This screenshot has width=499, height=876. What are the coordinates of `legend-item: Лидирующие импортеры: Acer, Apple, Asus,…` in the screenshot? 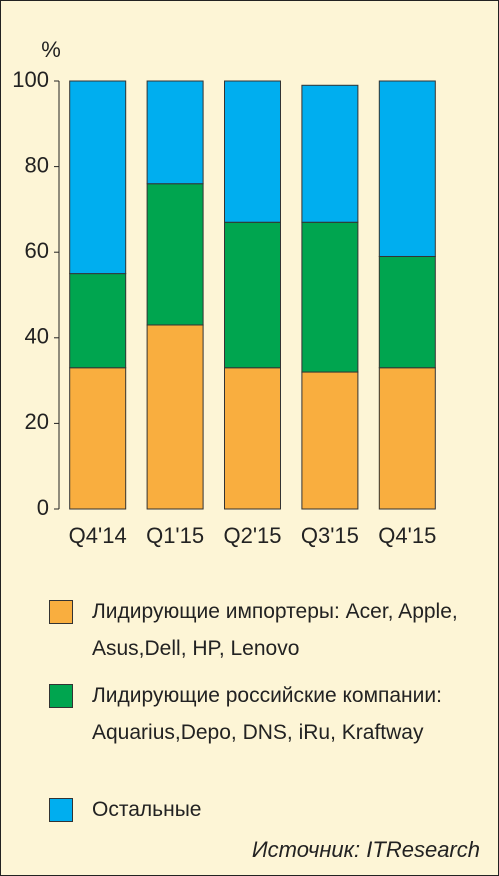 It's located at (255, 630).